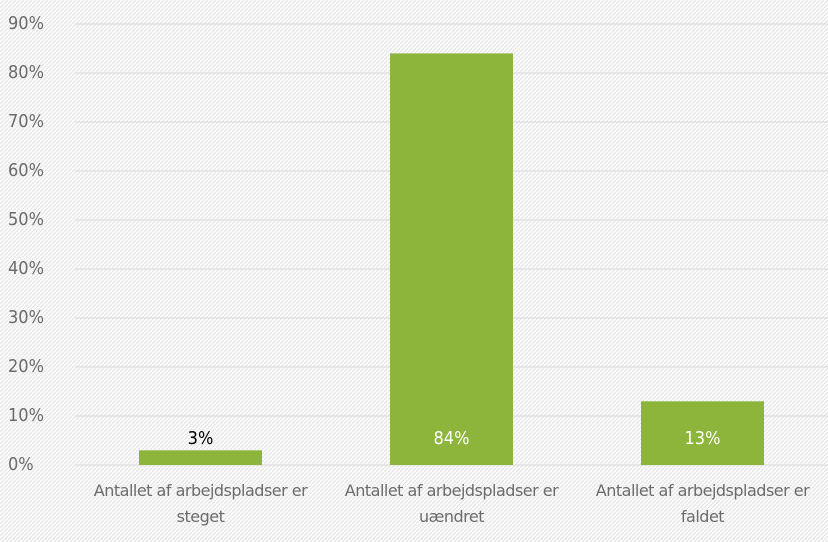 The width and height of the screenshot is (828, 542). I want to click on y-tick-label: 0%, so click(21, 464).